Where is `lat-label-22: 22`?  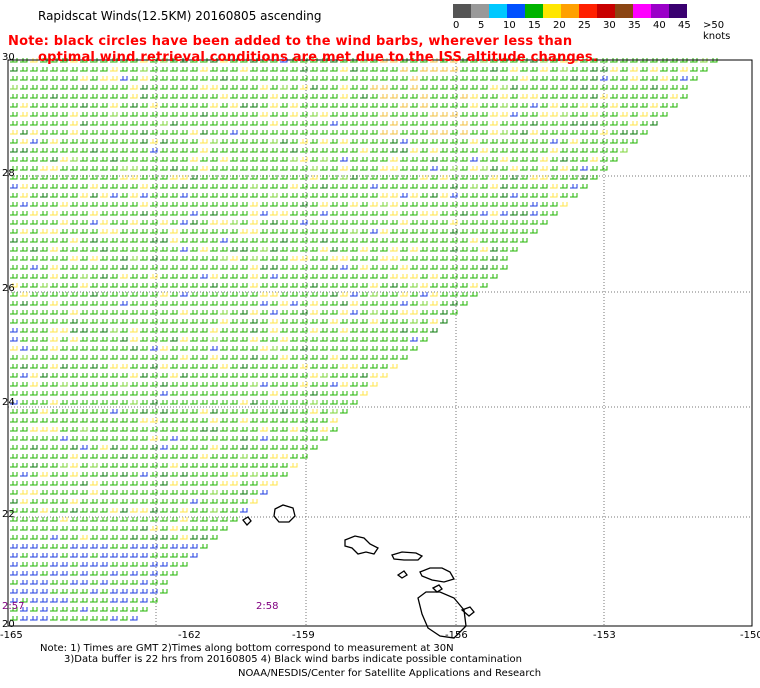
lat-label-22: 22 is located at coordinates (8, 514).